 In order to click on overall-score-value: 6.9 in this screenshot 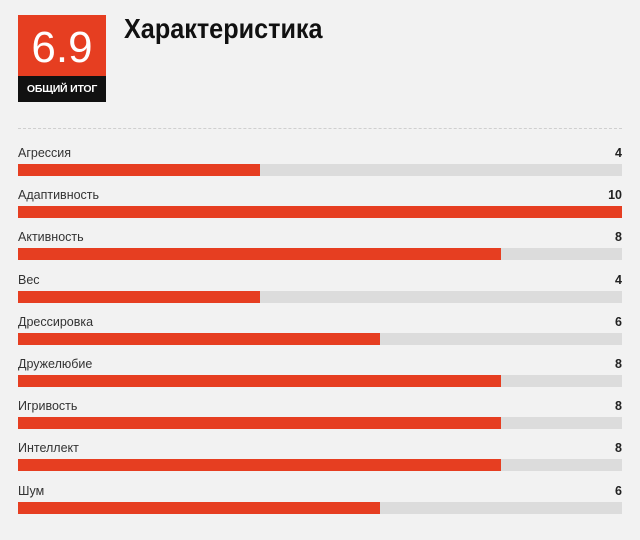, I will do `click(62, 47)`.